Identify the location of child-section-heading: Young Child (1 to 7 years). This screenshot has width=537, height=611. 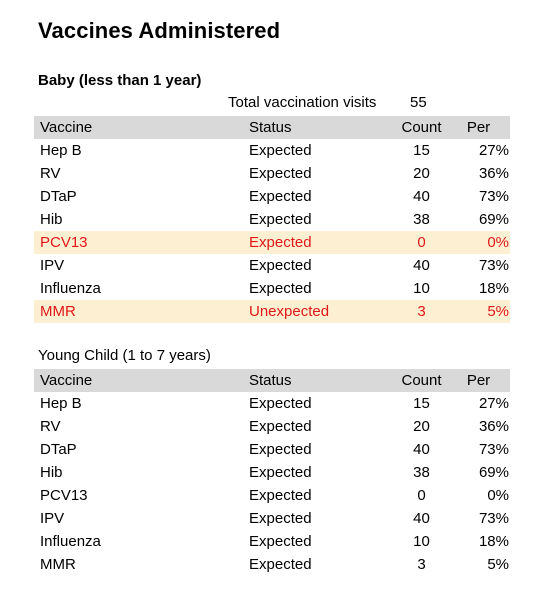
(124, 355).